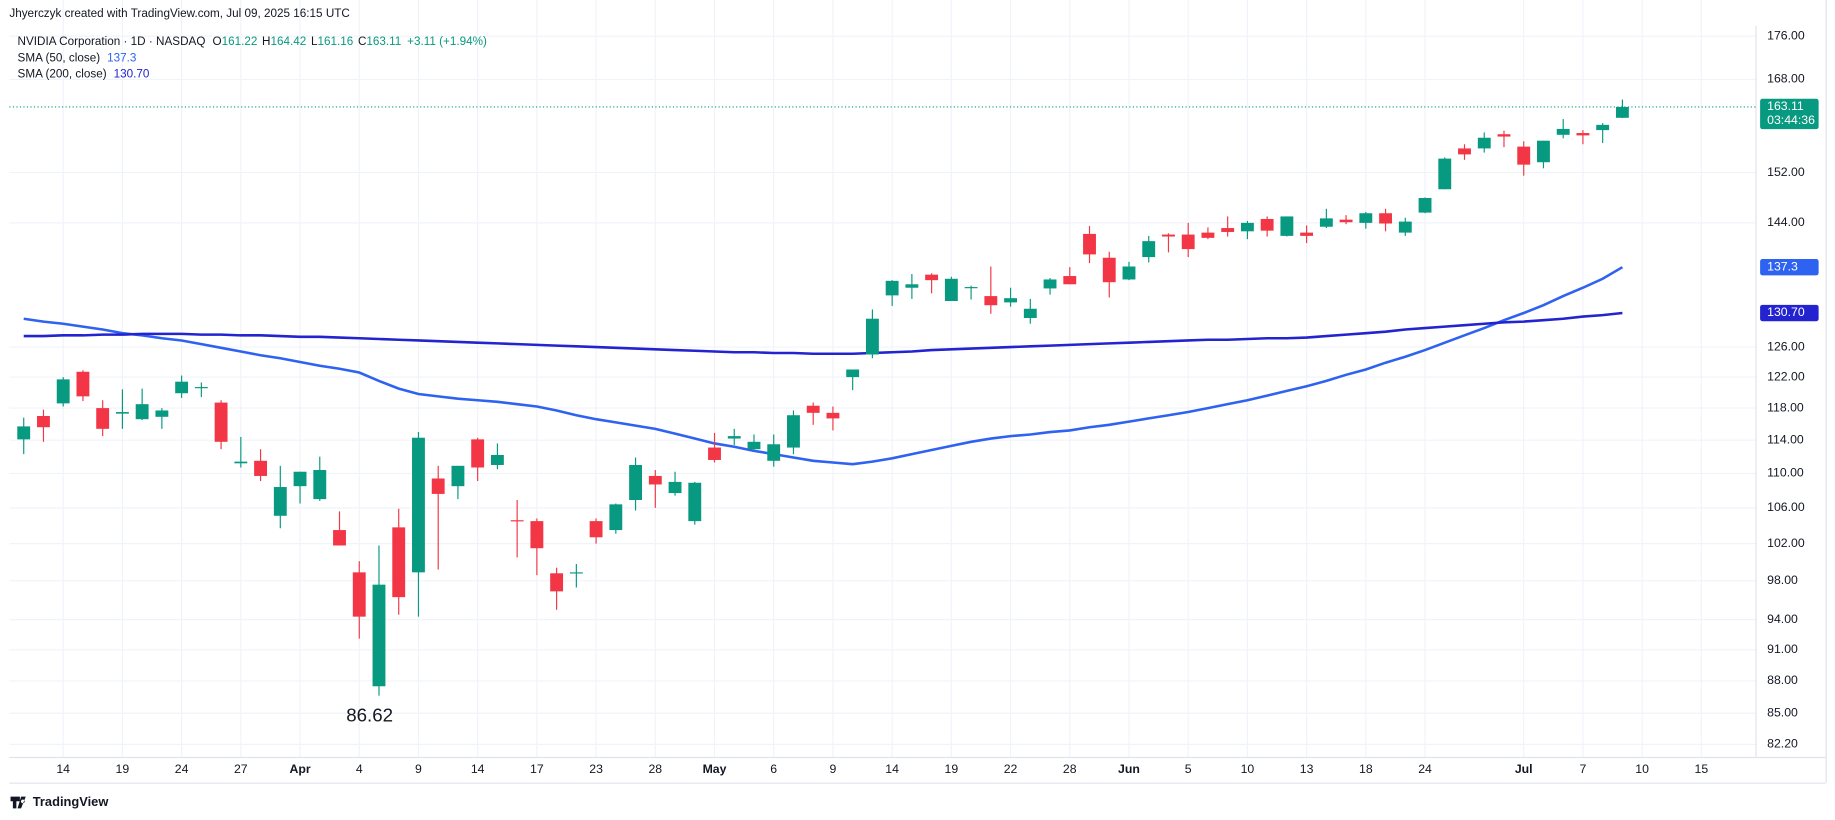 This screenshot has height=820, width=1835. I want to click on sma-value-label: 130.70, so click(1786, 312).